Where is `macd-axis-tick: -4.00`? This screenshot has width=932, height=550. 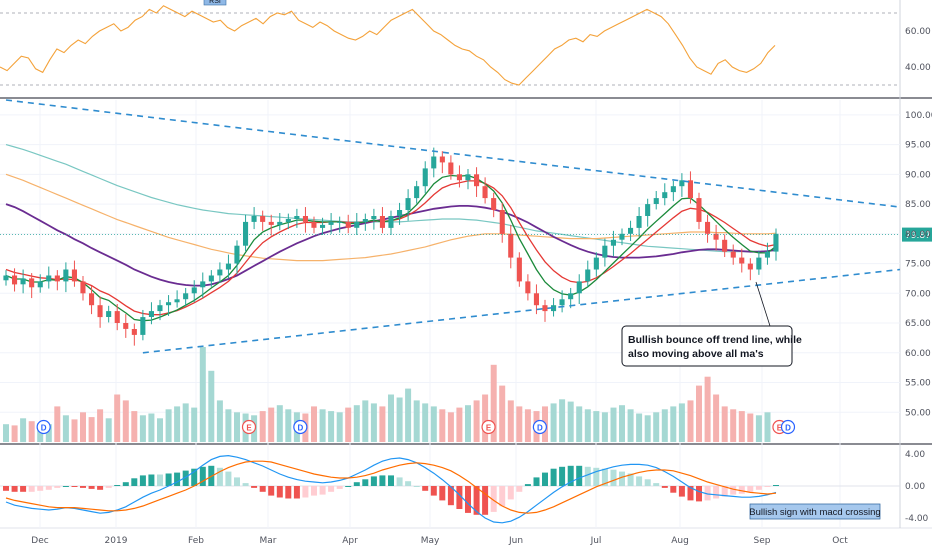
macd-axis-tick: -4.00 is located at coordinates (917, 519).